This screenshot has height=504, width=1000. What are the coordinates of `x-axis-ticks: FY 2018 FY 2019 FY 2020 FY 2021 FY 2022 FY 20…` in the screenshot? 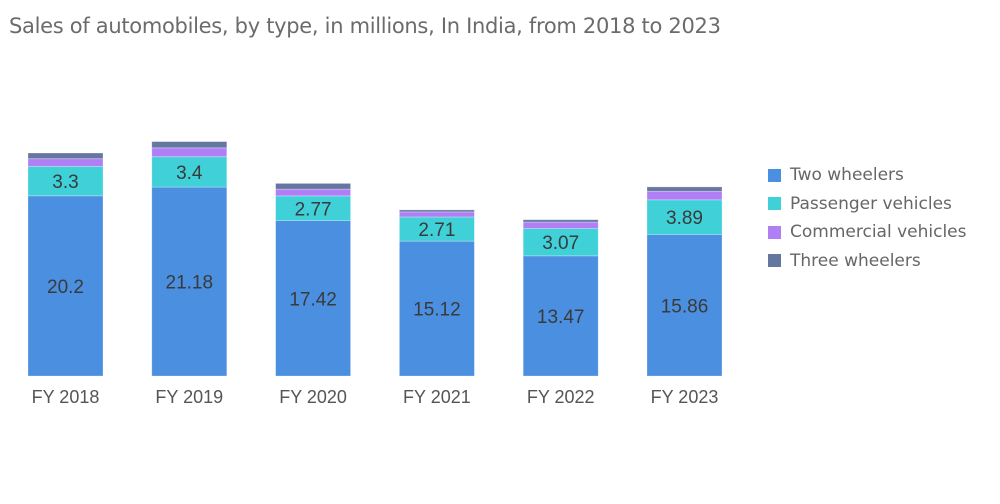 It's located at (375, 397).